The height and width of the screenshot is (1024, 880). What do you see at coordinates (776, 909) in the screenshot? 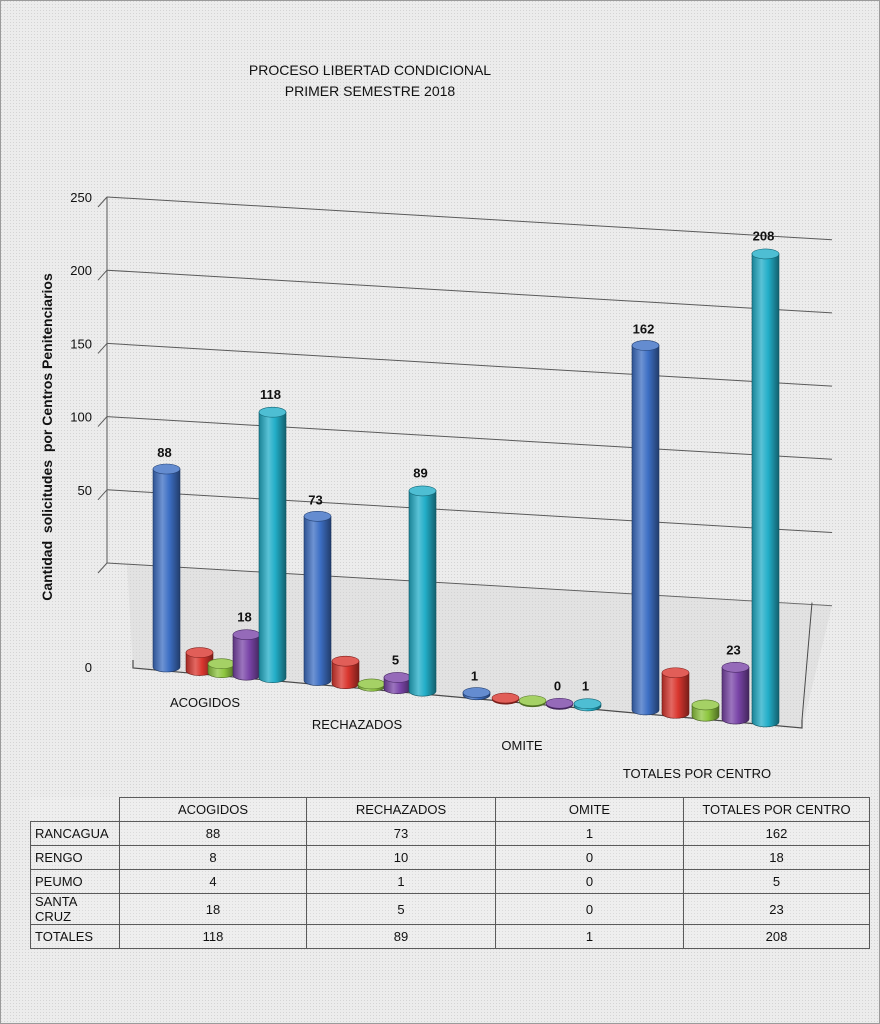
I see `table-cell: 23` at bounding box center [776, 909].